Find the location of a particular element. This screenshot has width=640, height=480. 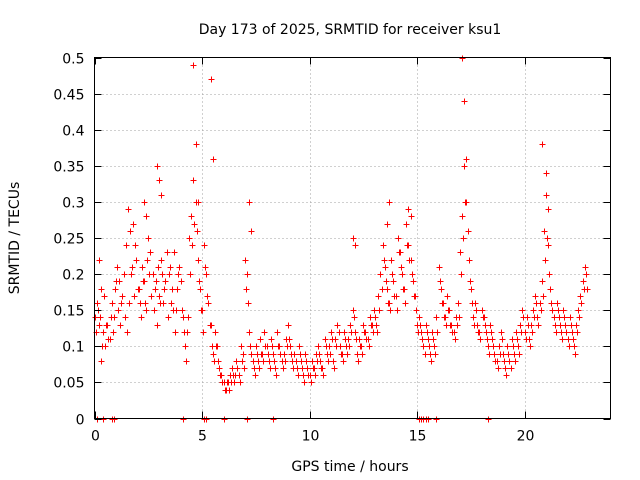

y-tick-label: 0 is located at coordinates (80, 421).